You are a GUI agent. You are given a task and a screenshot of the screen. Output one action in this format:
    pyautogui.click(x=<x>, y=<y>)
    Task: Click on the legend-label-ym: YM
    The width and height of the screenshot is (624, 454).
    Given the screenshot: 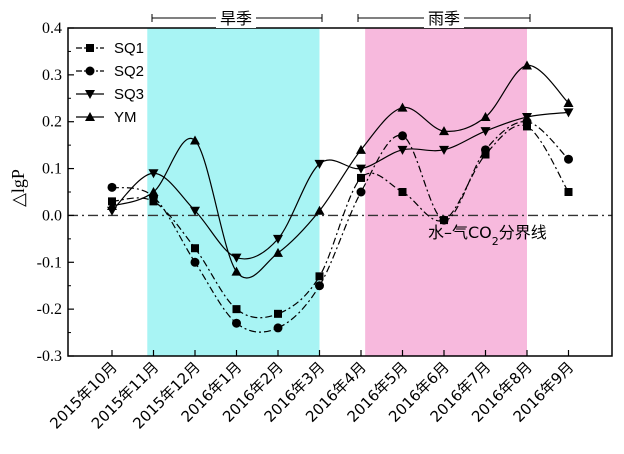 What is the action you would take?
    pyautogui.click(x=125, y=117)
    